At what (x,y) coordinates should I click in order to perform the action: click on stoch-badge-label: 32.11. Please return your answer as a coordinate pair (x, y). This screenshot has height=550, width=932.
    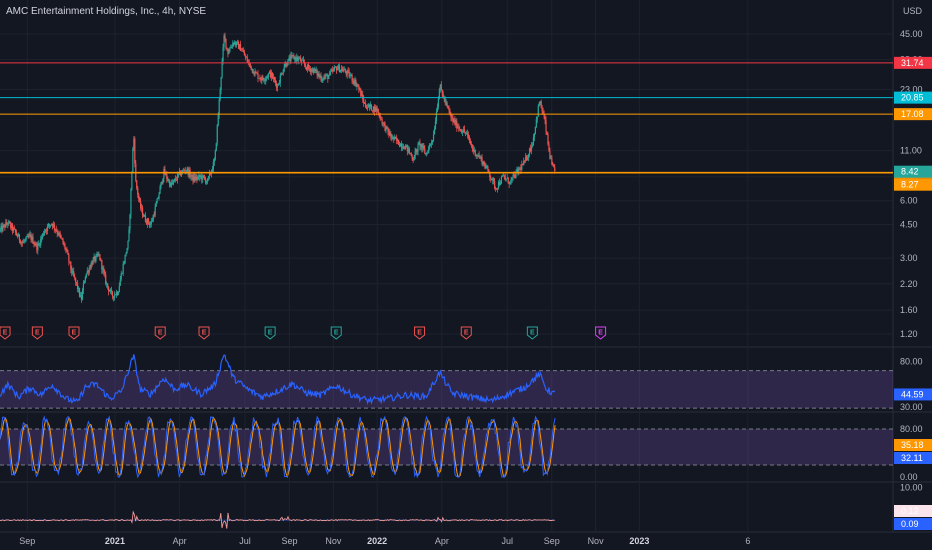
    Looking at the image, I should click on (912, 458).